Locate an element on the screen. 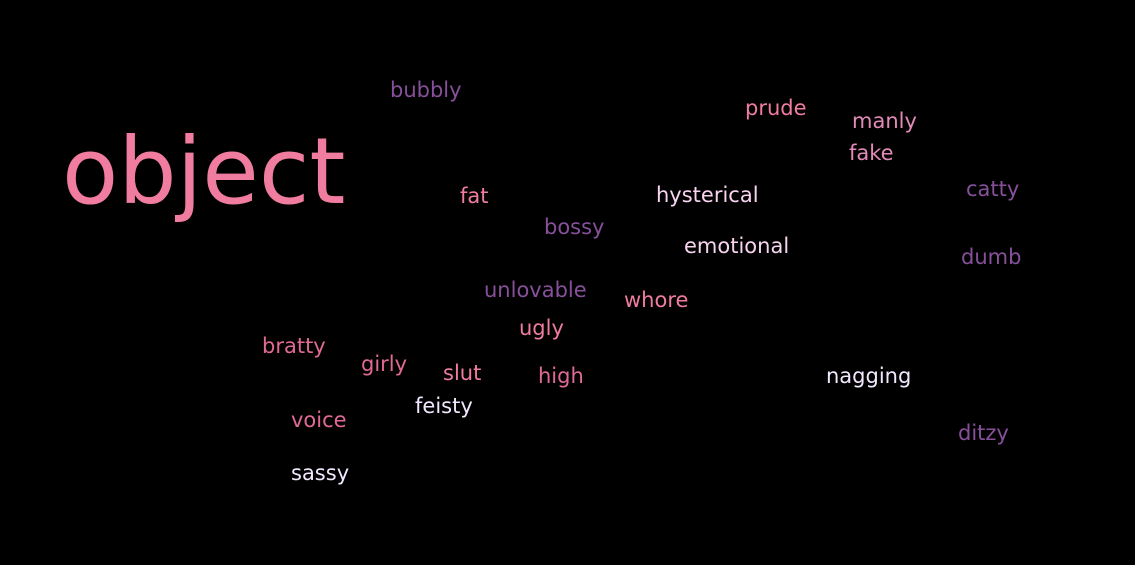 The width and height of the screenshot is (1135, 565). word-whore: whore is located at coordinates (656, 300).